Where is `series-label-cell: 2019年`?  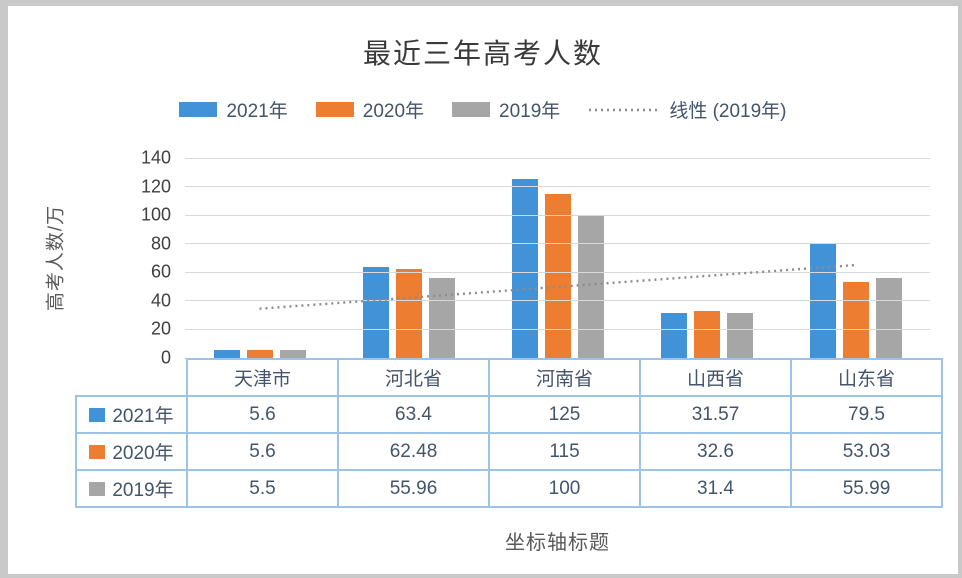 series-label-cell: 2019年 is located at coordinates (131, 488).